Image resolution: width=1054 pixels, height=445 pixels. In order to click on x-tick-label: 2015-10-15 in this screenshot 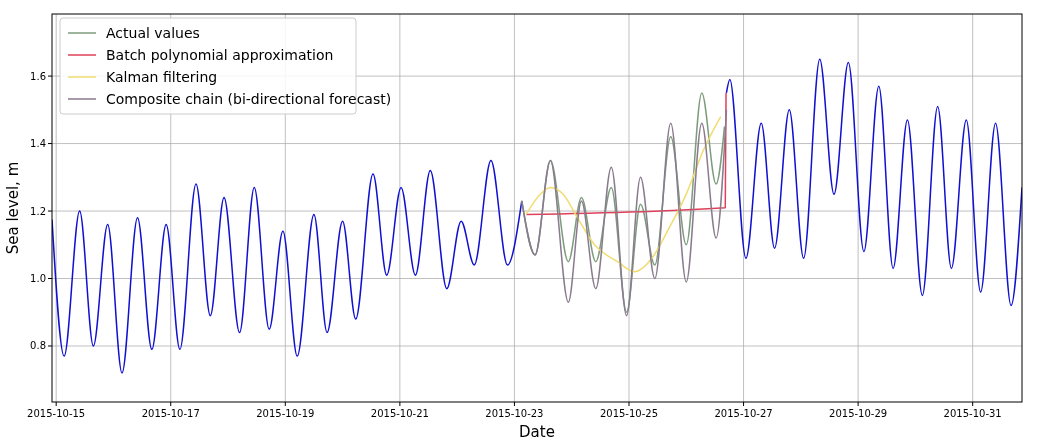, I will do `click(56, 413)`.